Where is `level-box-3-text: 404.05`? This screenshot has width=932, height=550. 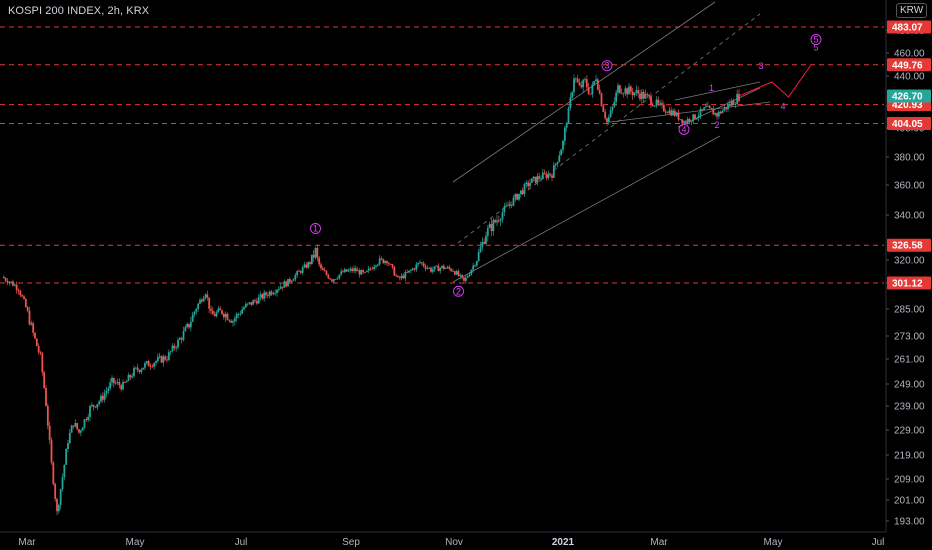 level-box-3-text: 404.05 is located at coordinates (907, 124).